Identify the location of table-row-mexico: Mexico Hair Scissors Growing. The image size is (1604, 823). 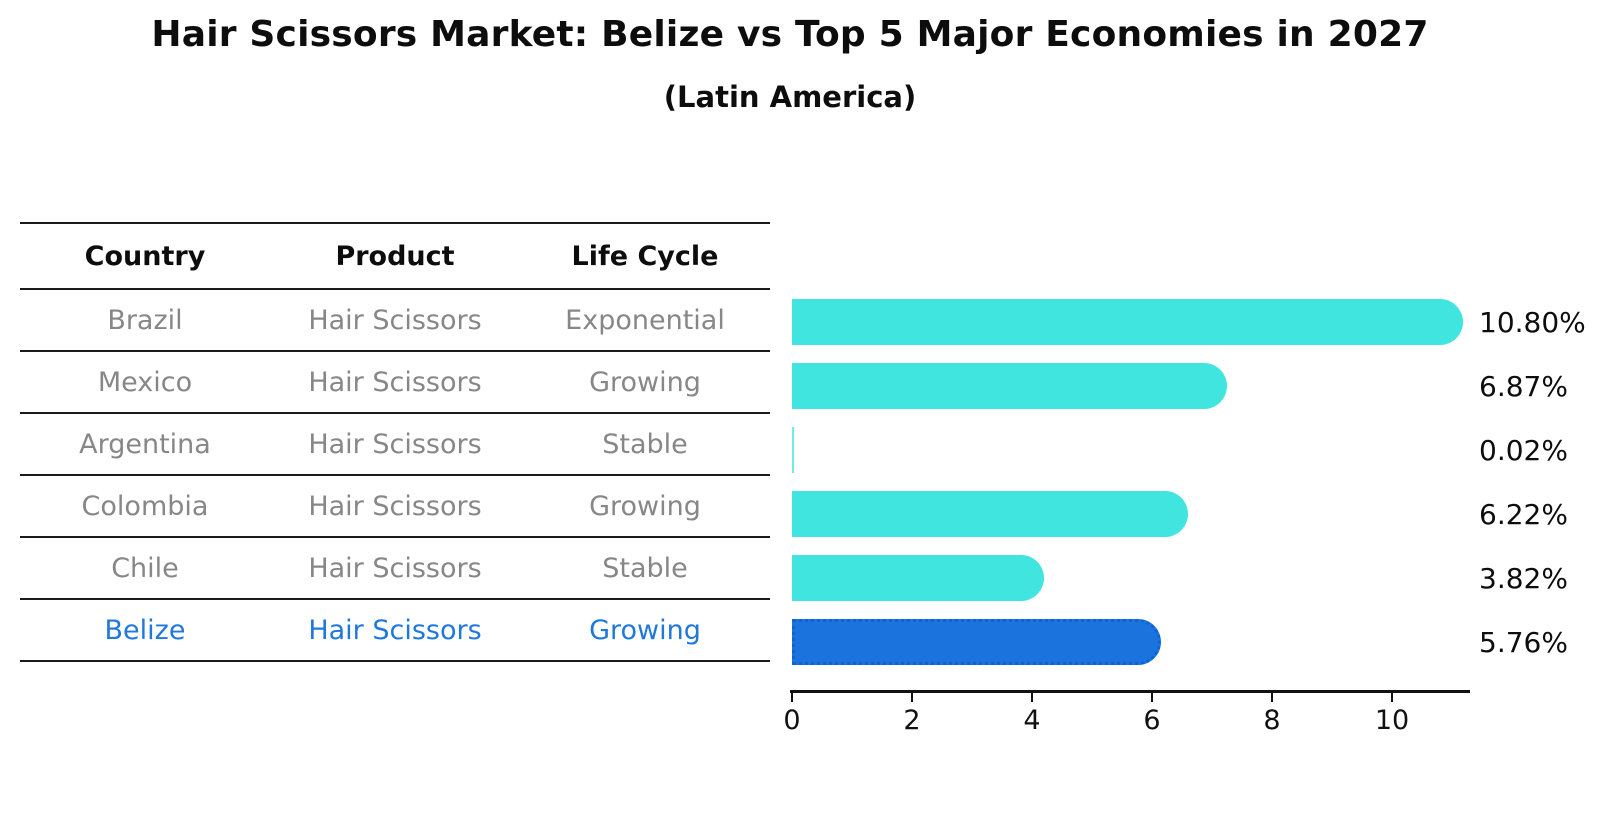
(395, 383).